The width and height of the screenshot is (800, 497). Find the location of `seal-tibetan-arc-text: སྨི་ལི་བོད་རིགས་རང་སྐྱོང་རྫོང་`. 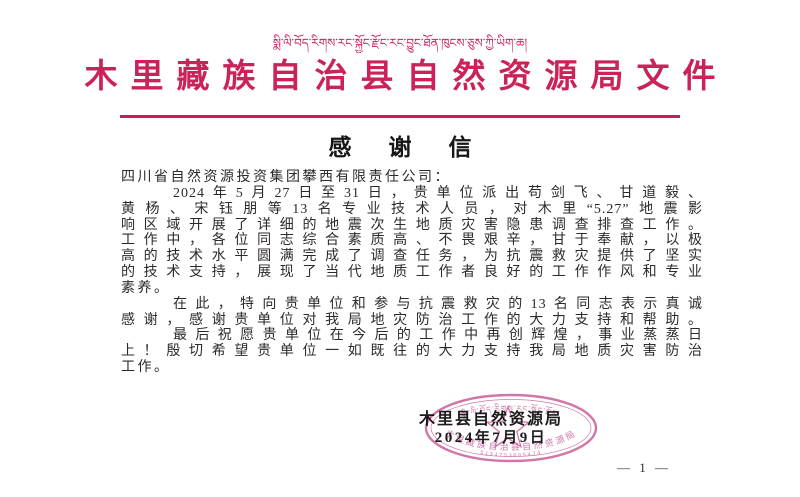

seal-tibetan-arc-text: སྨི་ལི་བོད་རིགས་རང་སྐྱོང་རྫོང་ is located at coordinates (510, 411).